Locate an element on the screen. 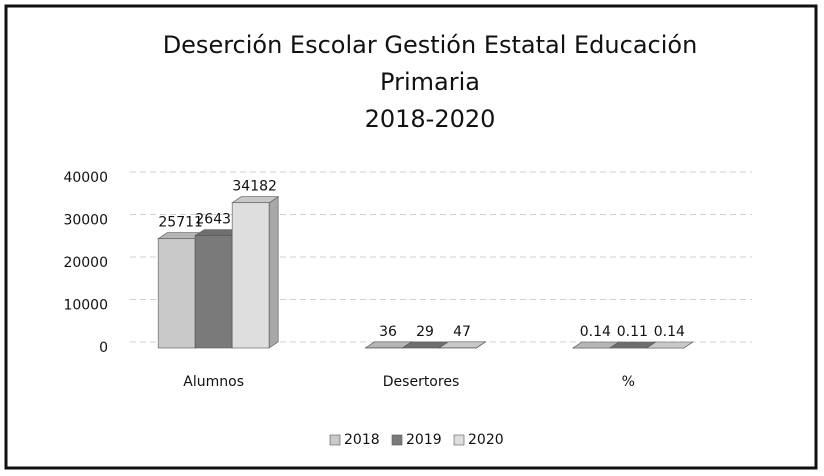 The image size is (824, 476). data-label: 47 is located at coordinates (462, 332).